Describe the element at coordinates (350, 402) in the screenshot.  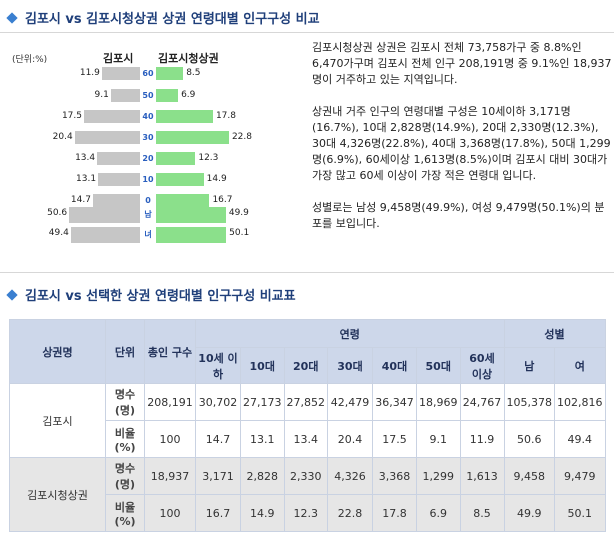
I see `cell: 42,479` at that location.